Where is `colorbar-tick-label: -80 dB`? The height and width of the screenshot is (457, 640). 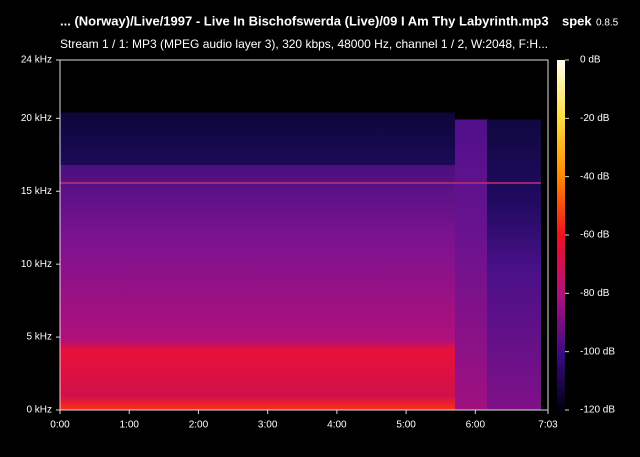 colorbar-tick-label: -80 dB is located at coordinates (595, 293).